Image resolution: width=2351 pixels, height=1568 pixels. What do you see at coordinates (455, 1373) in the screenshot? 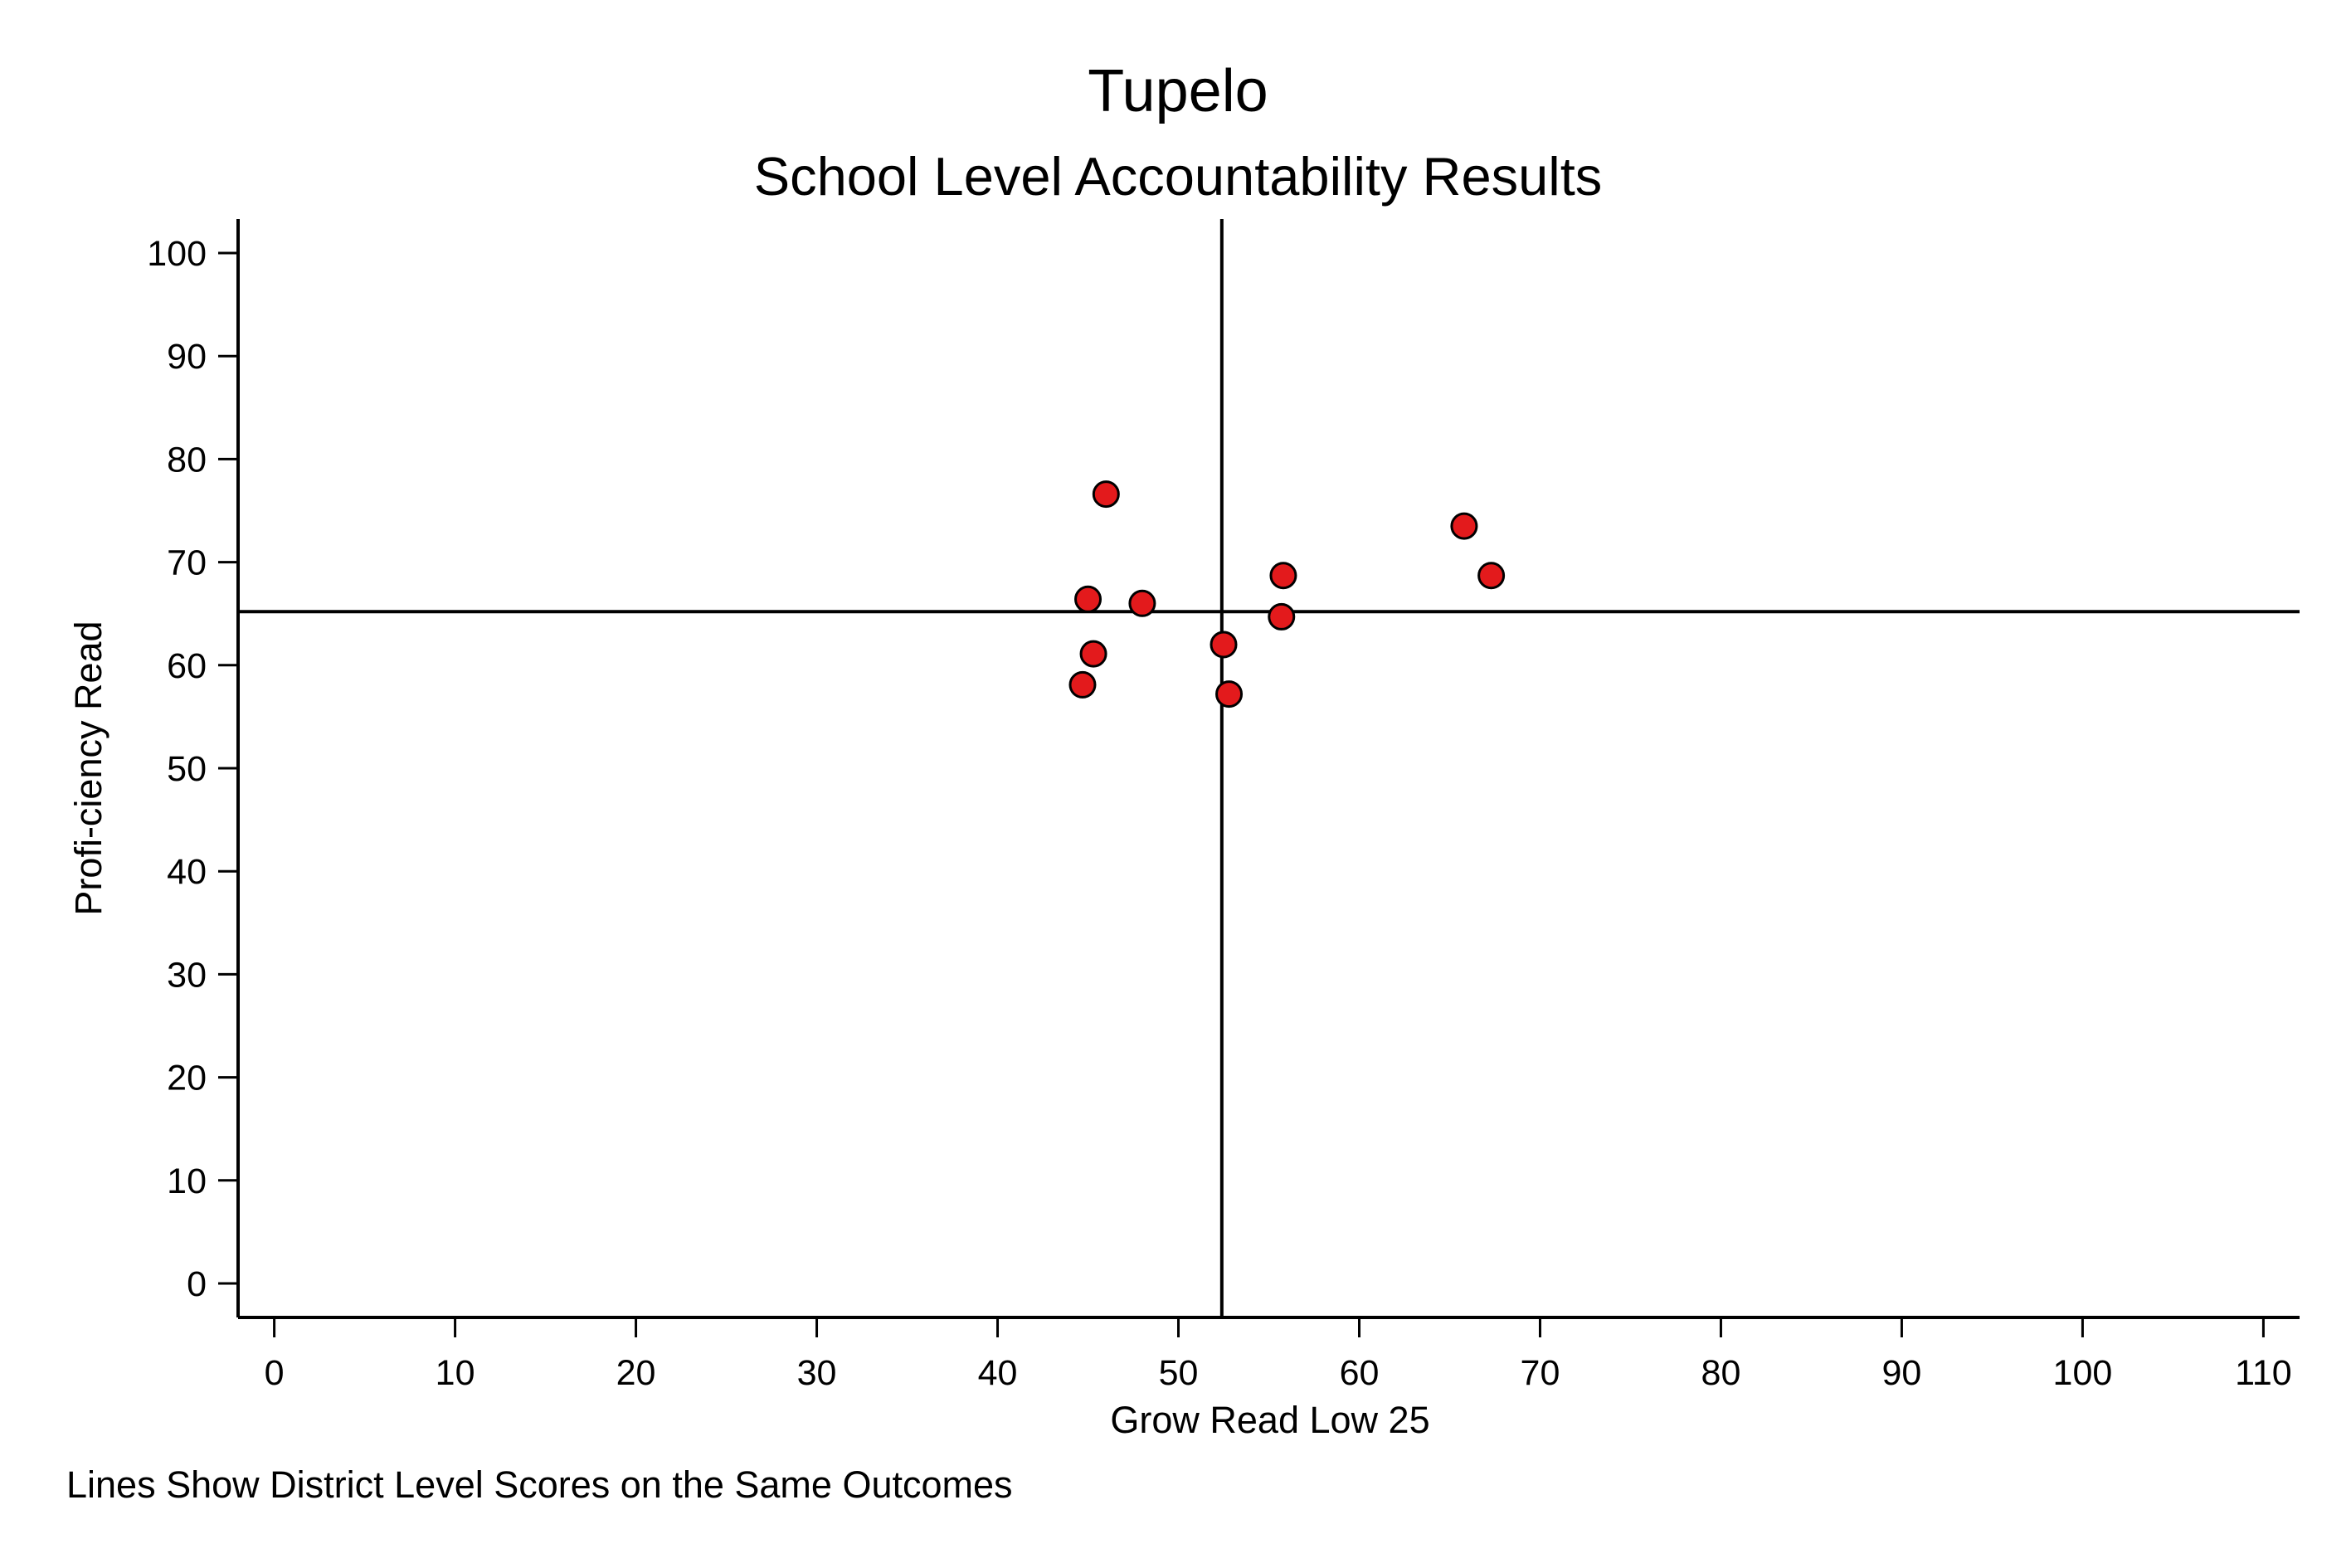
I see `x-tick-label: 10` at bounding box center [455, 1373].